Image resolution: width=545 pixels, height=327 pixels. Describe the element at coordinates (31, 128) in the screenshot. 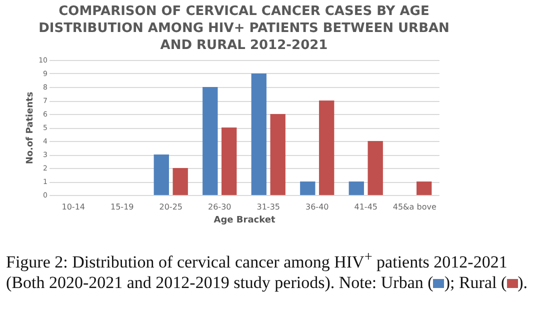

I see `y-axis-title: No.of Patients` at that location.